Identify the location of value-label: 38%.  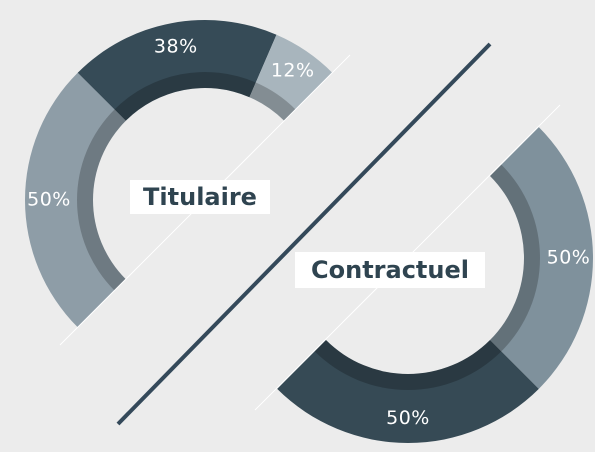
(176, 46).